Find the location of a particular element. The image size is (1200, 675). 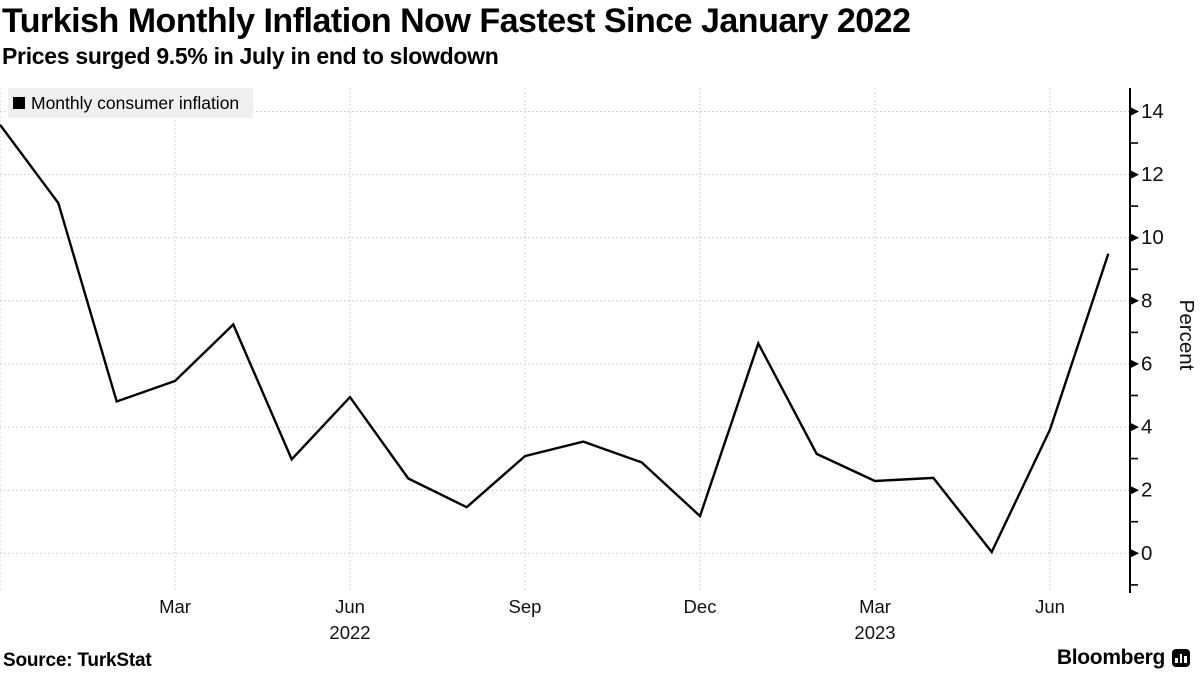

bloomberg-wordmark: Bloomberg is located at coordinates (1110, 657).